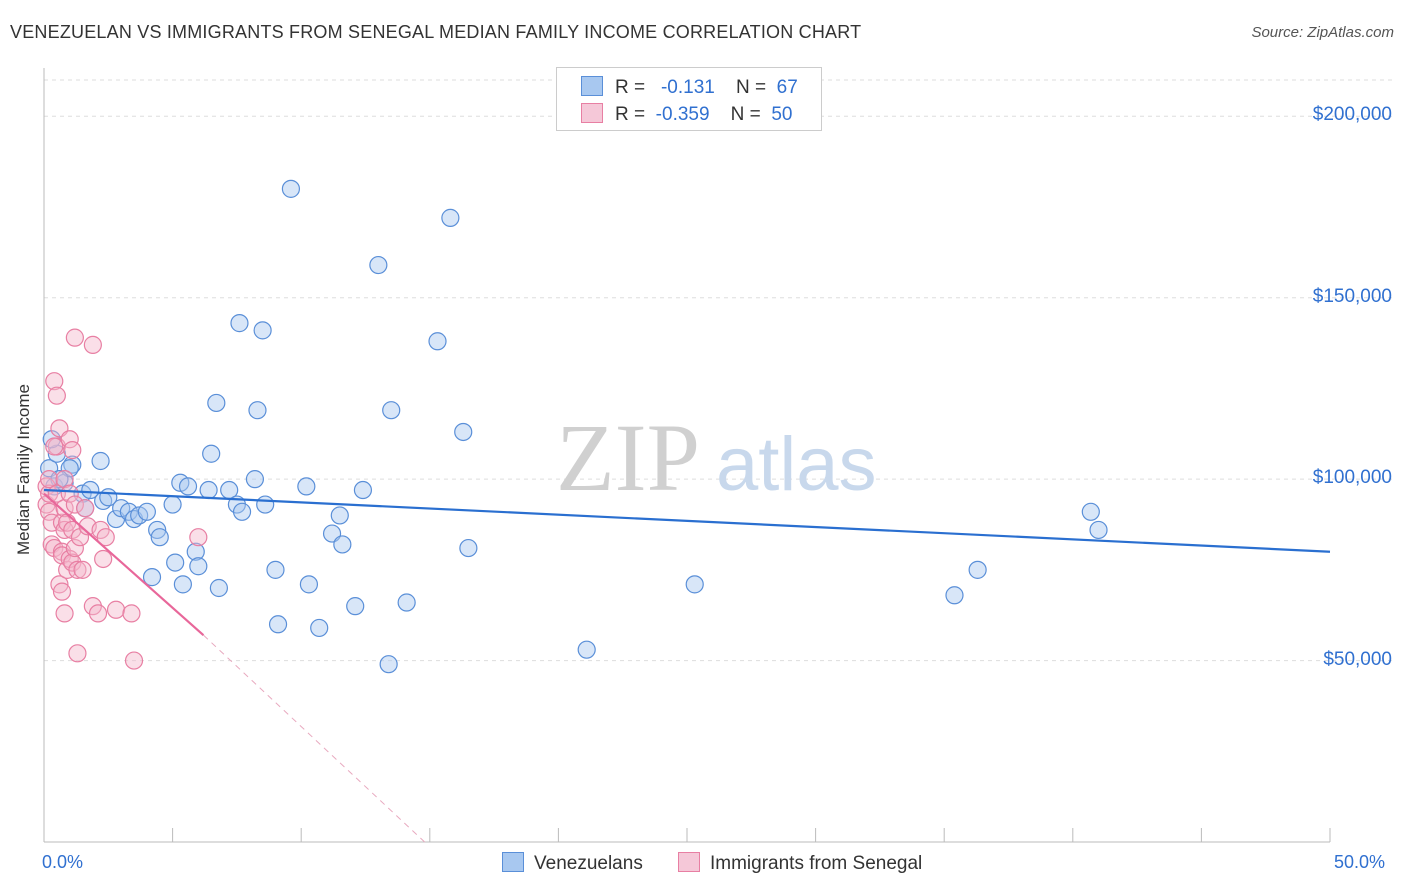 The image size is (1406, 892). What do you see at coordinates (1360, 862) in the screenshot?
I see `x-tick-label-max: 50.0%` at bounding box center [1360, 862].